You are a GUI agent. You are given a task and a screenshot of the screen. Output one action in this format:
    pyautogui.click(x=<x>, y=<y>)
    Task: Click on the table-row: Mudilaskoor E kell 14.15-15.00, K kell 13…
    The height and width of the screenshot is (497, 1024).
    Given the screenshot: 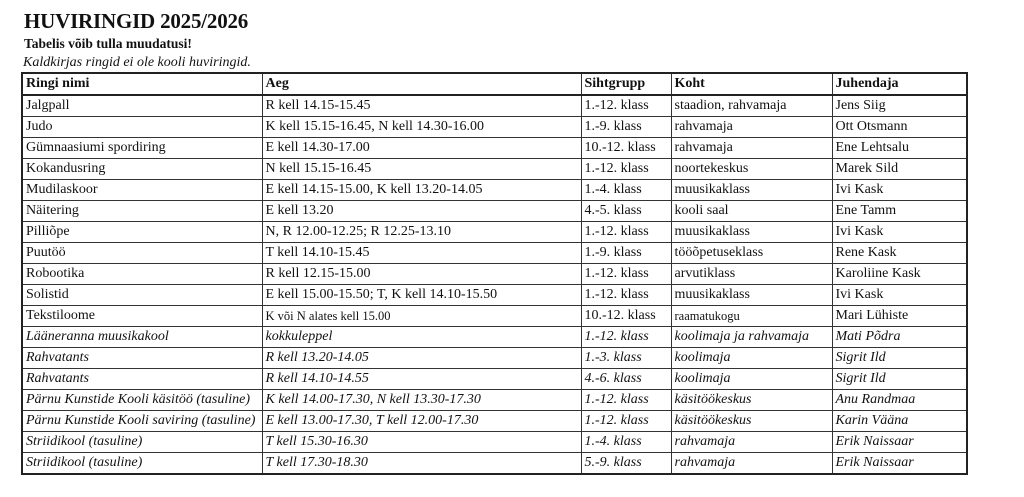 What is the action you would take?
    pyautogui.click(x=494, y=190)
    